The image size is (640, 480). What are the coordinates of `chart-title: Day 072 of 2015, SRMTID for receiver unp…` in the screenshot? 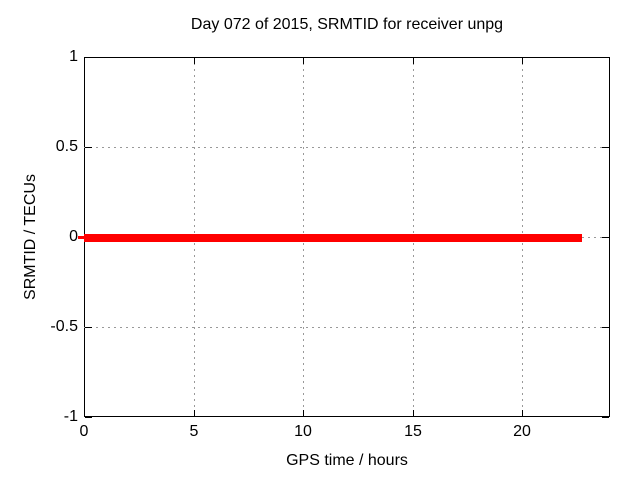 It's located at (347, 24).